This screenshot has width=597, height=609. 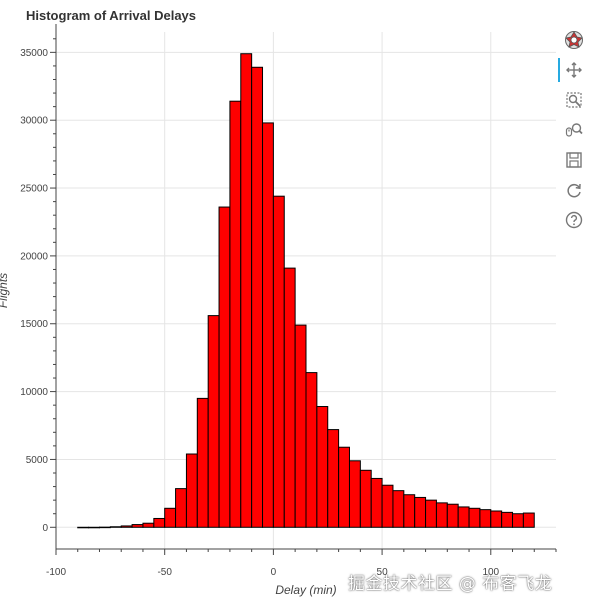 I want to click on y-tick-label: 0, so click(x=45, y=528).